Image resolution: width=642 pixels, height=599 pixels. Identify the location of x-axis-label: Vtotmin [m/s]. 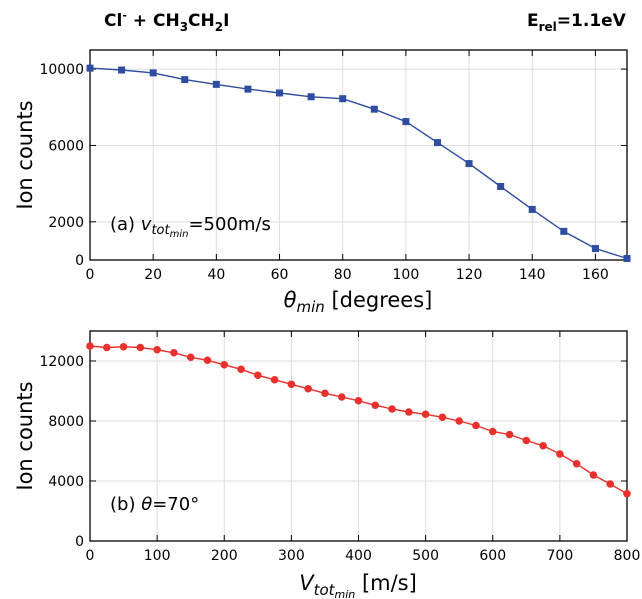
(358, 585).